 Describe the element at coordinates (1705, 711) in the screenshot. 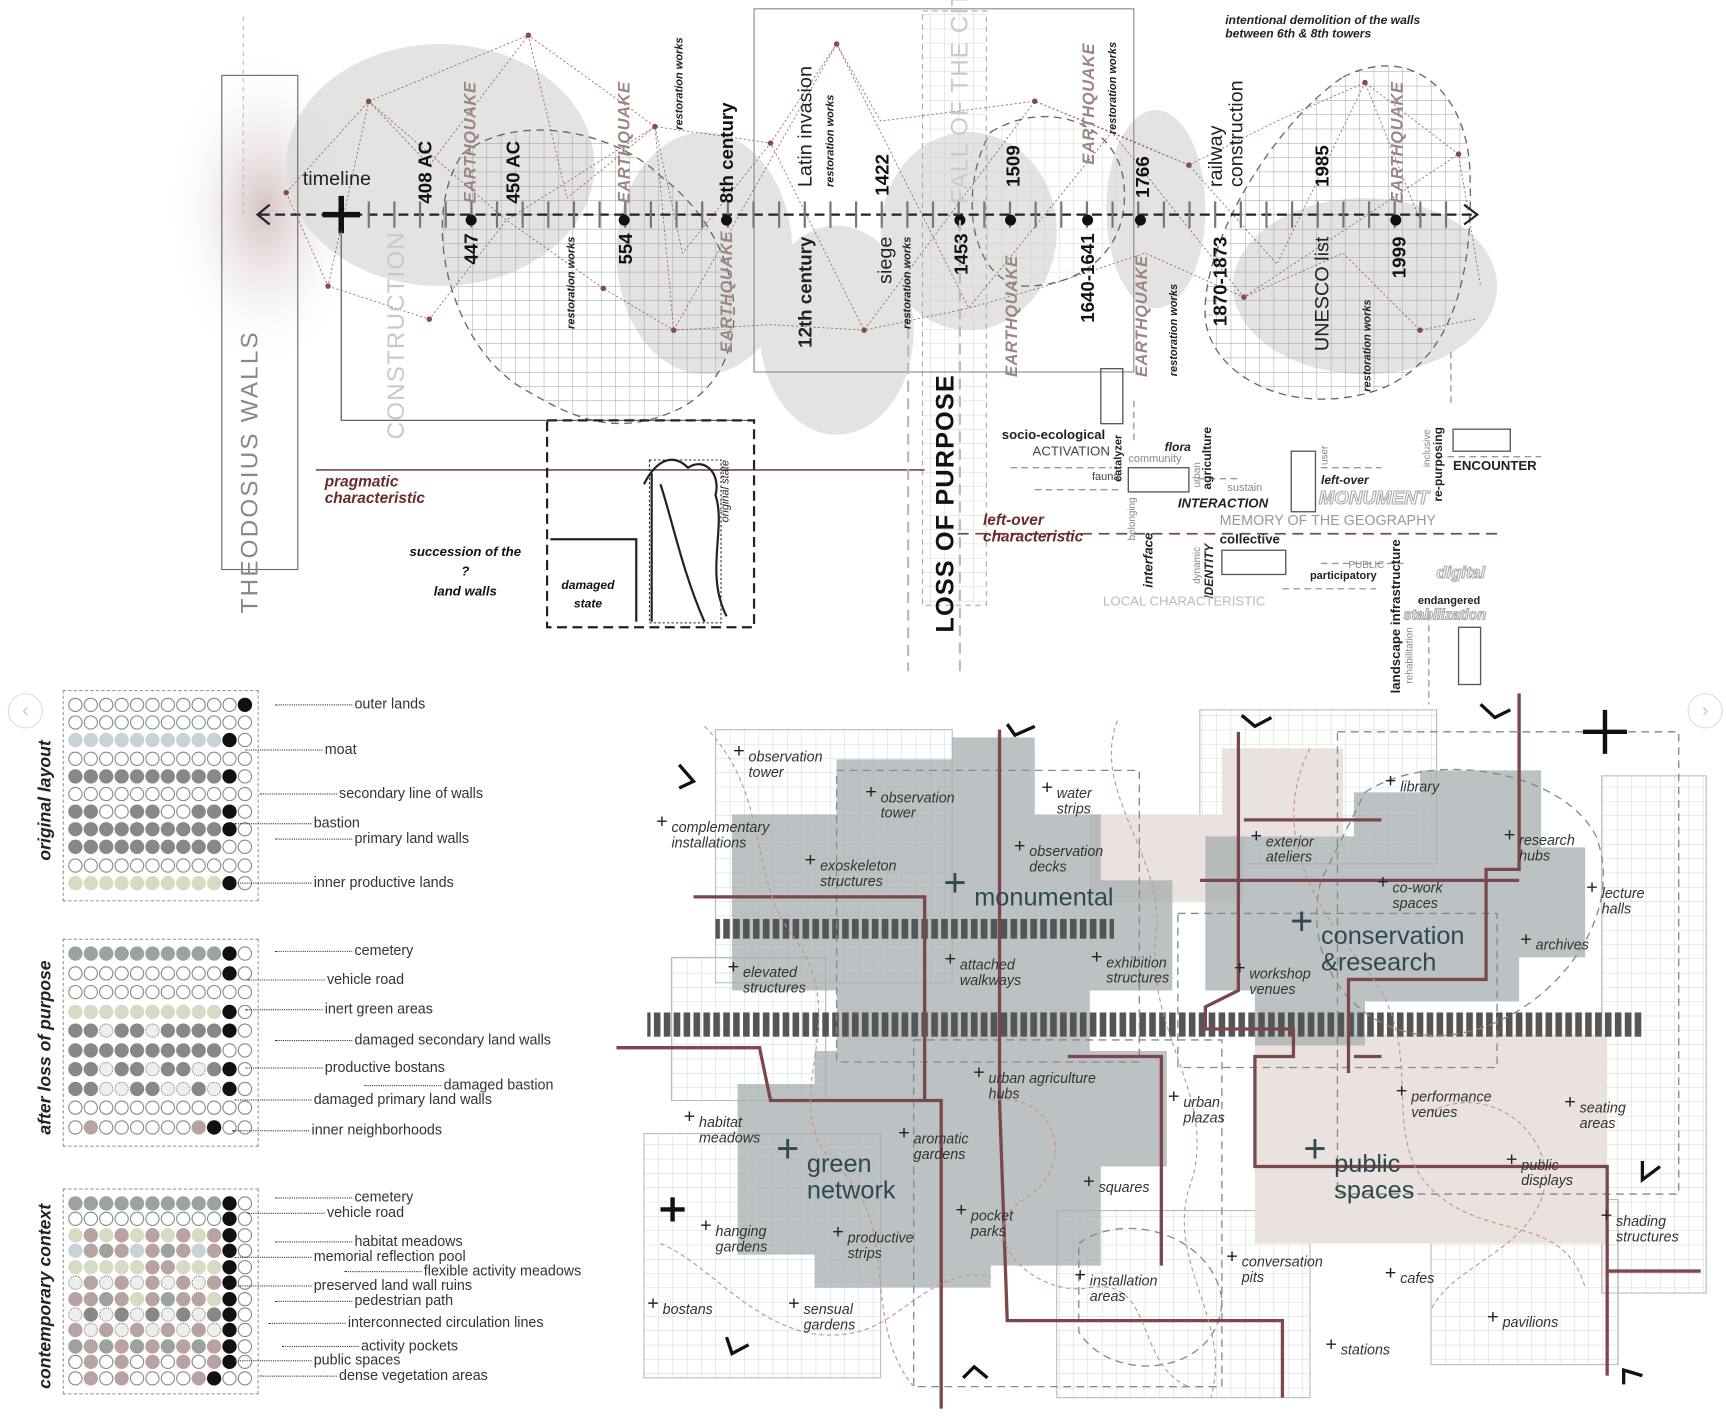

I see `next-slide-button: ›` at that location.